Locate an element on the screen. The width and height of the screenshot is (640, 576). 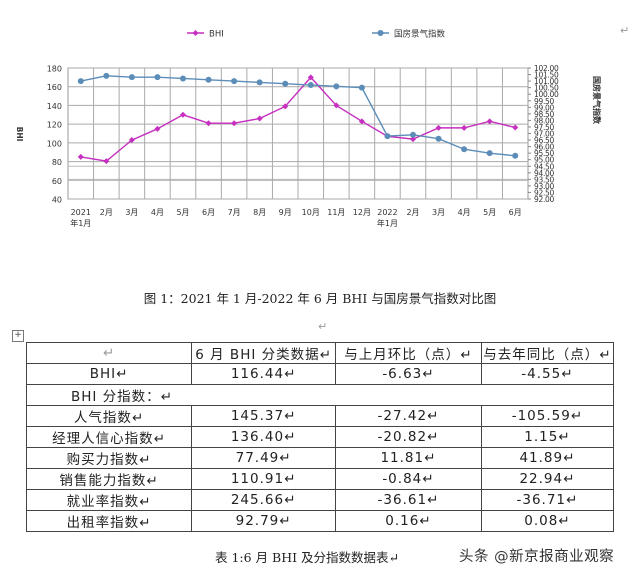
mom-change: -0.84↵ is located at coordinates (408, 479).